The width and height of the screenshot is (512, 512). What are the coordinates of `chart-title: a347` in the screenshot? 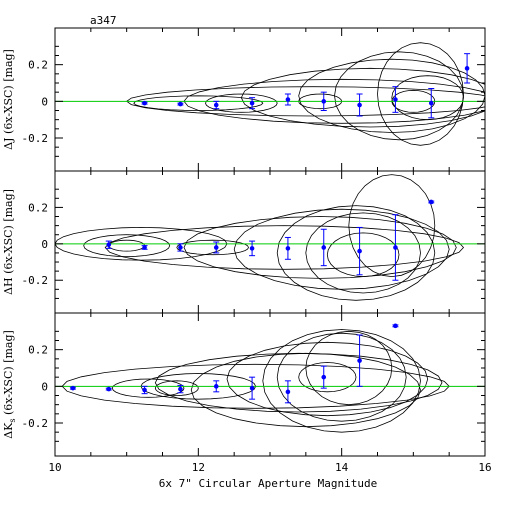 It's located at (103, 20).